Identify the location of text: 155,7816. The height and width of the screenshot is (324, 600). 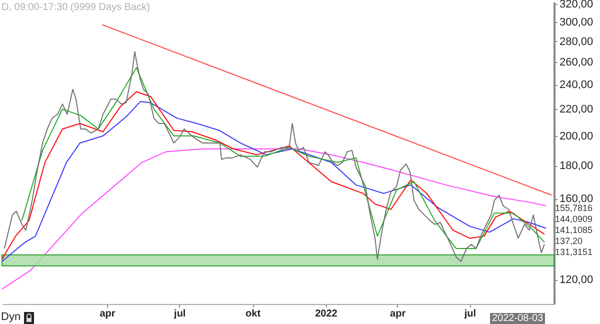
(574, 208).